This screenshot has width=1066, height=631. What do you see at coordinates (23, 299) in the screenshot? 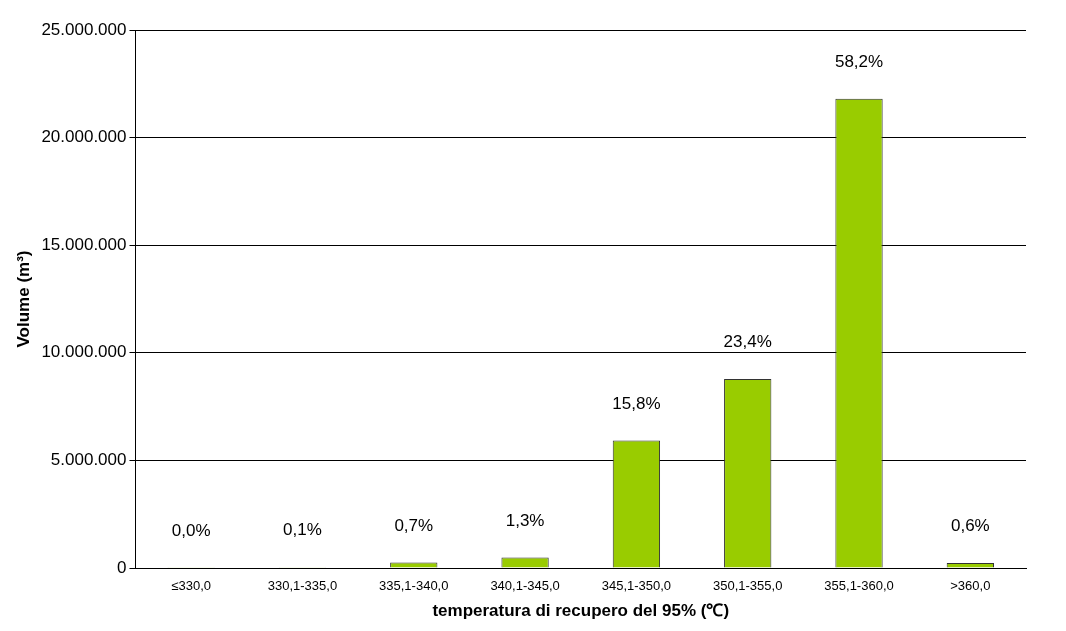
I see `y-axis-title: Volume (m³)` at bounding box center [23, 299].